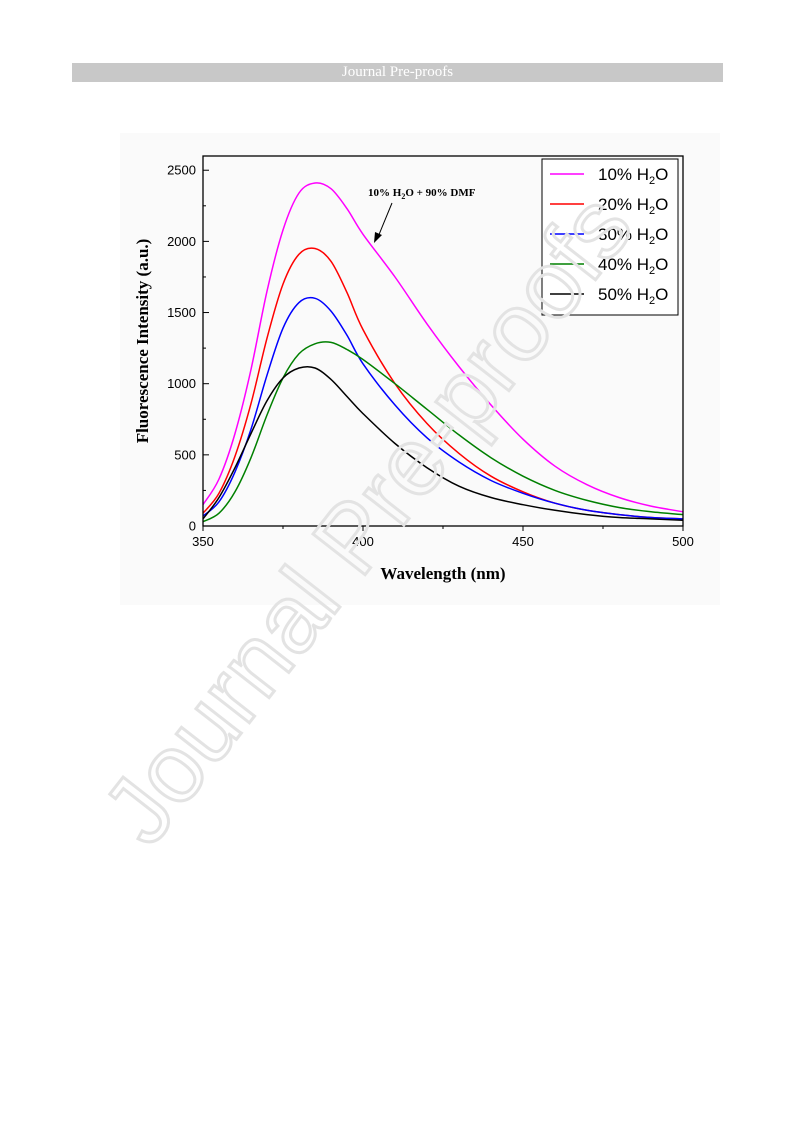  I want to click on annotation-sub: 2, so click(403, 196).